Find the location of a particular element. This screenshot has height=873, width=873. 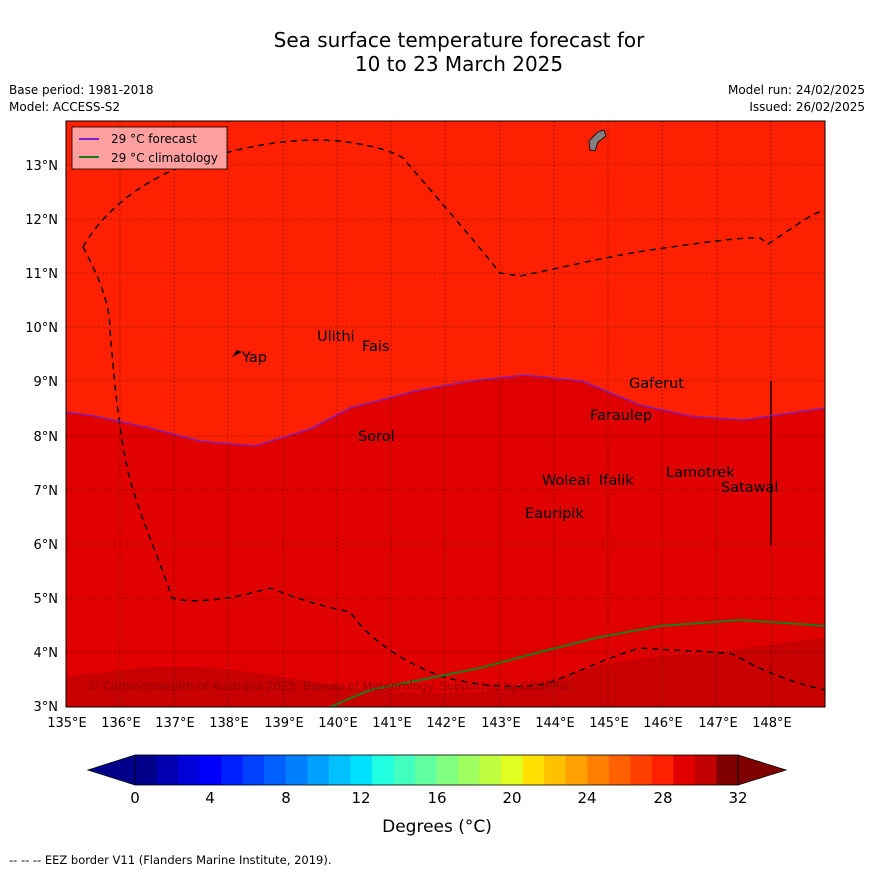

eez-border-north is located at coordinates (454, 208).